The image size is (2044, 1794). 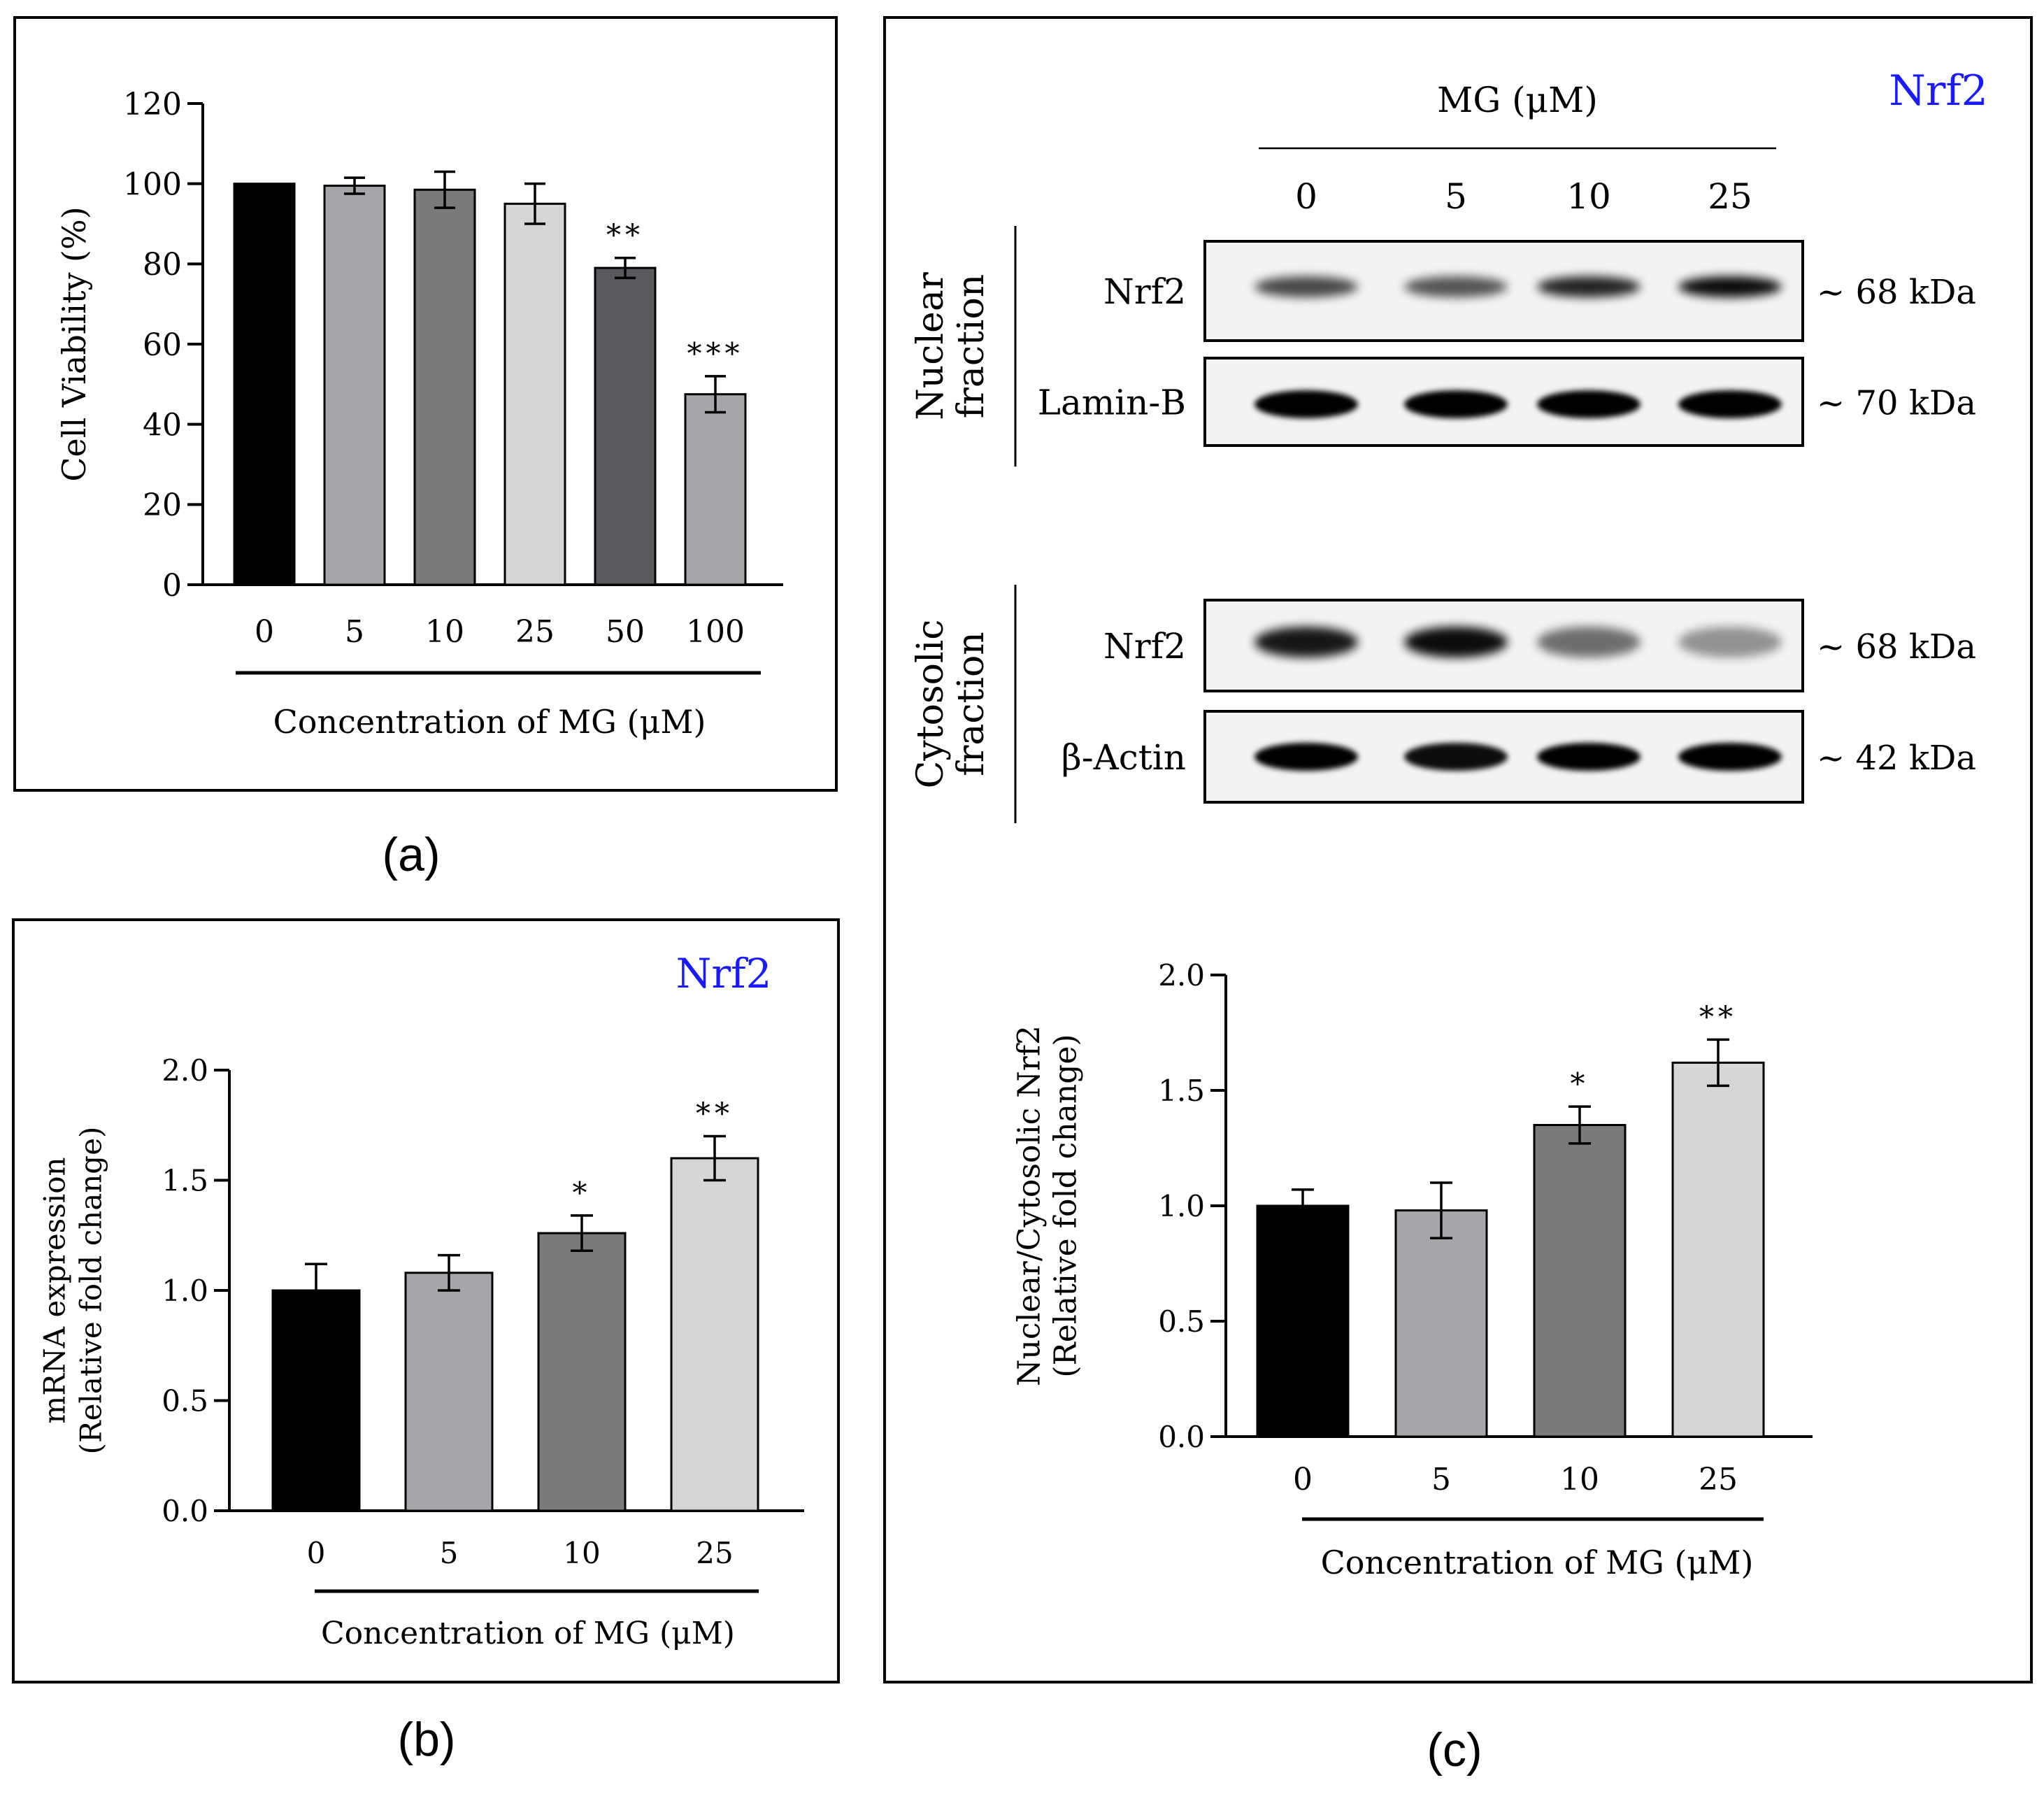 What do you see at coordinates (625, 632) in the screenshot?
I see `x-tick-label: 50` at bounding box center [625, 632].